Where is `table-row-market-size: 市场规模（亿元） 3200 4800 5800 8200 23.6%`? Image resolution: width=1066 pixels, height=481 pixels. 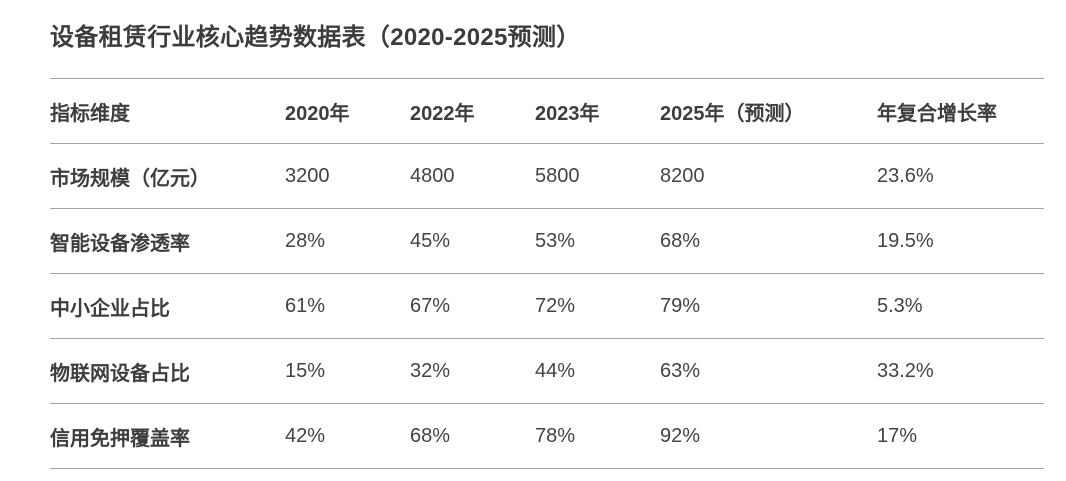
table-row-market-size: 市场规模（亿元） 3200 4800 5800 8200 23.6% is located at coordinates (547, 176).